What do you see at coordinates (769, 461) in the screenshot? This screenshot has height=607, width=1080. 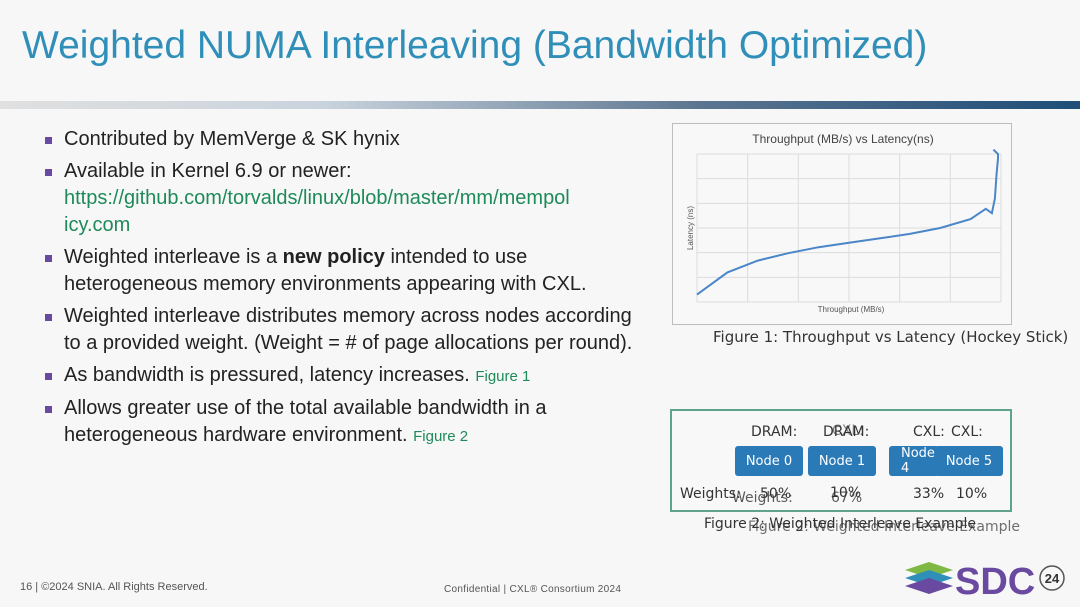 I see `node-0-box: Node 0` at bounding box center [769, 461].